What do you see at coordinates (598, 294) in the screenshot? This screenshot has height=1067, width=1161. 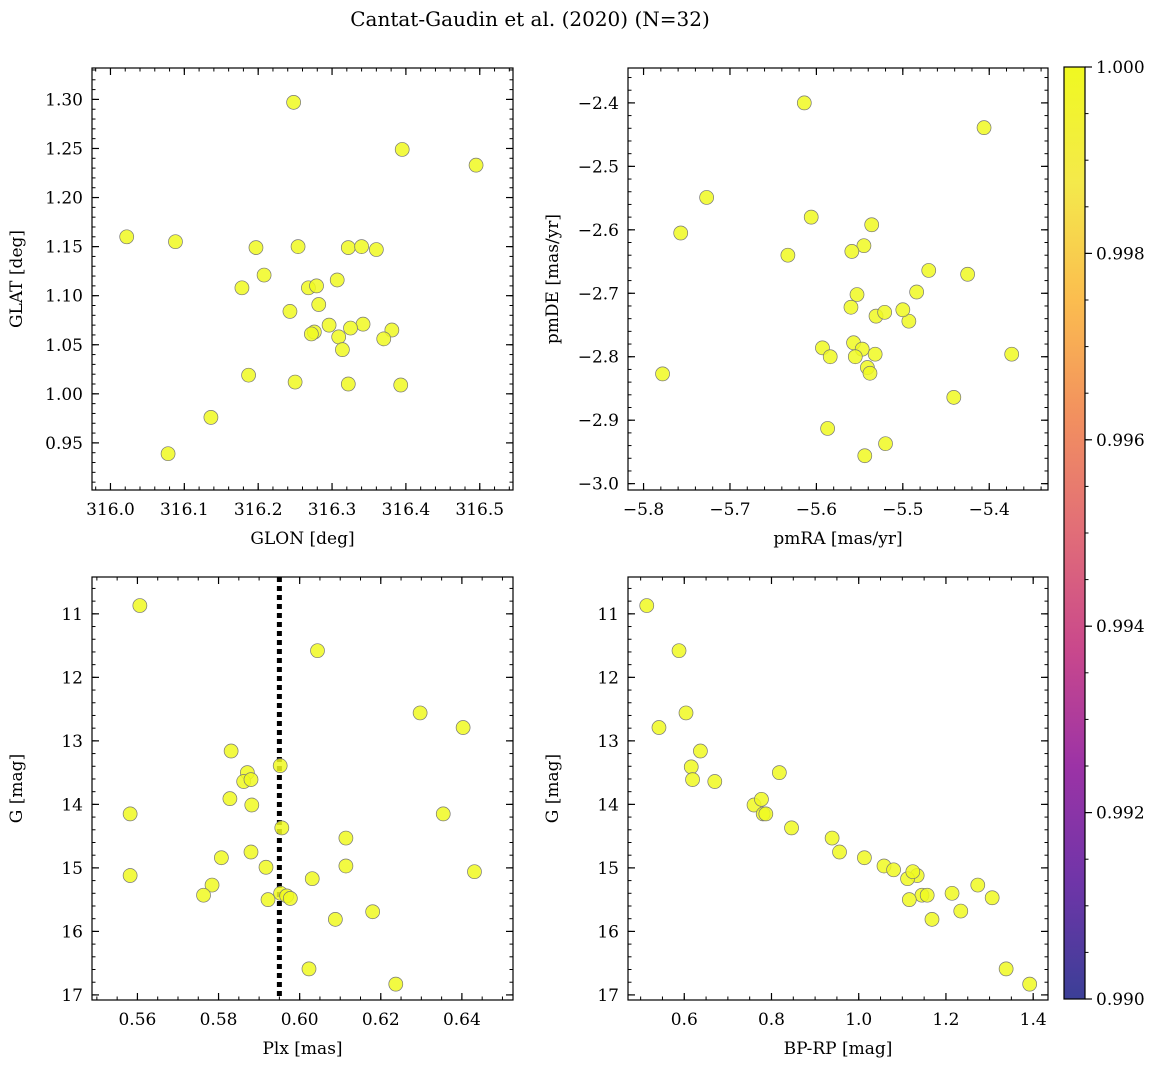 I see `y-tick-label: −2.7` at bounding box center [598, 294].